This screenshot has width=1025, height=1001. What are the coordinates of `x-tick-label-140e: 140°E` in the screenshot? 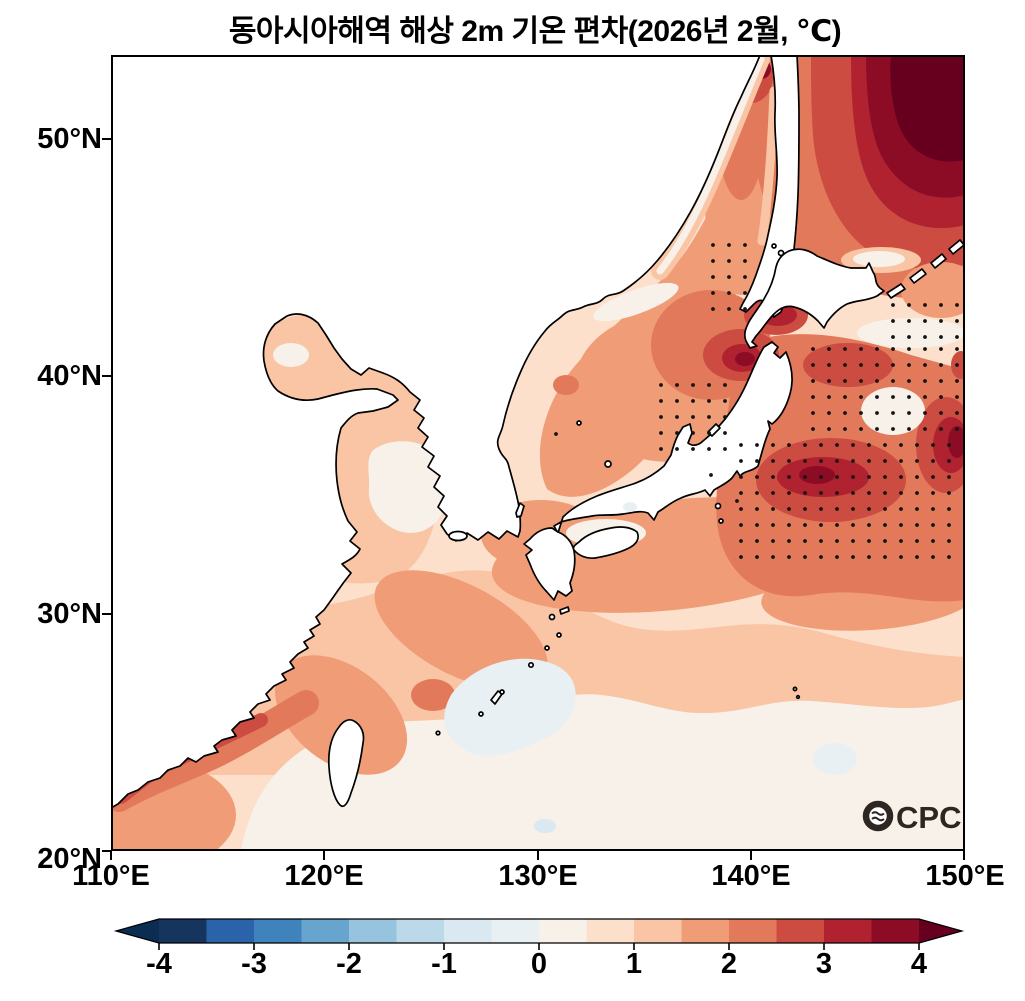 It's located at (751, 876).